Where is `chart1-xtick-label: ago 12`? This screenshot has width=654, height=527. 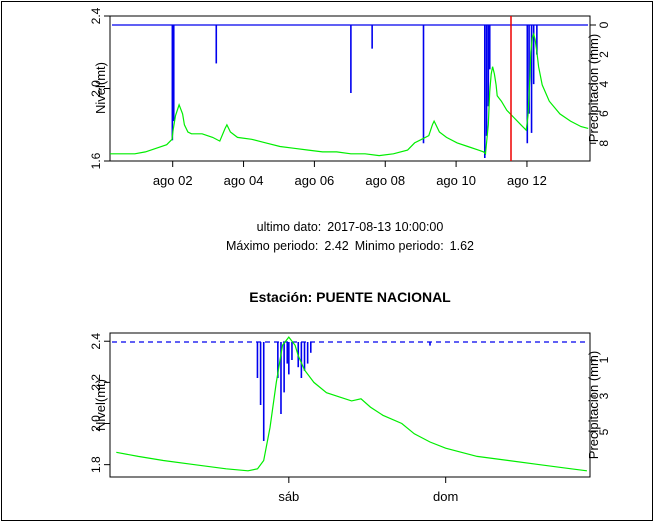
chart1-xtick-label: ago 12 is located at coordinates (527, 180).